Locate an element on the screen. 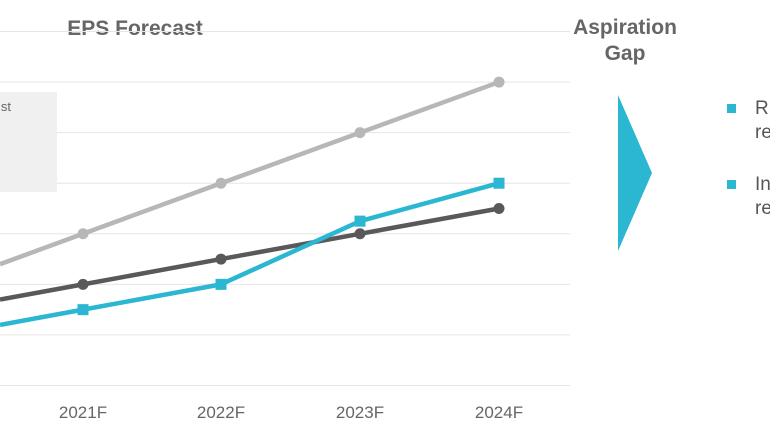 The image size is (770, 433). aspiration-gap-line2: Gap is located at coordinates (625, 54).